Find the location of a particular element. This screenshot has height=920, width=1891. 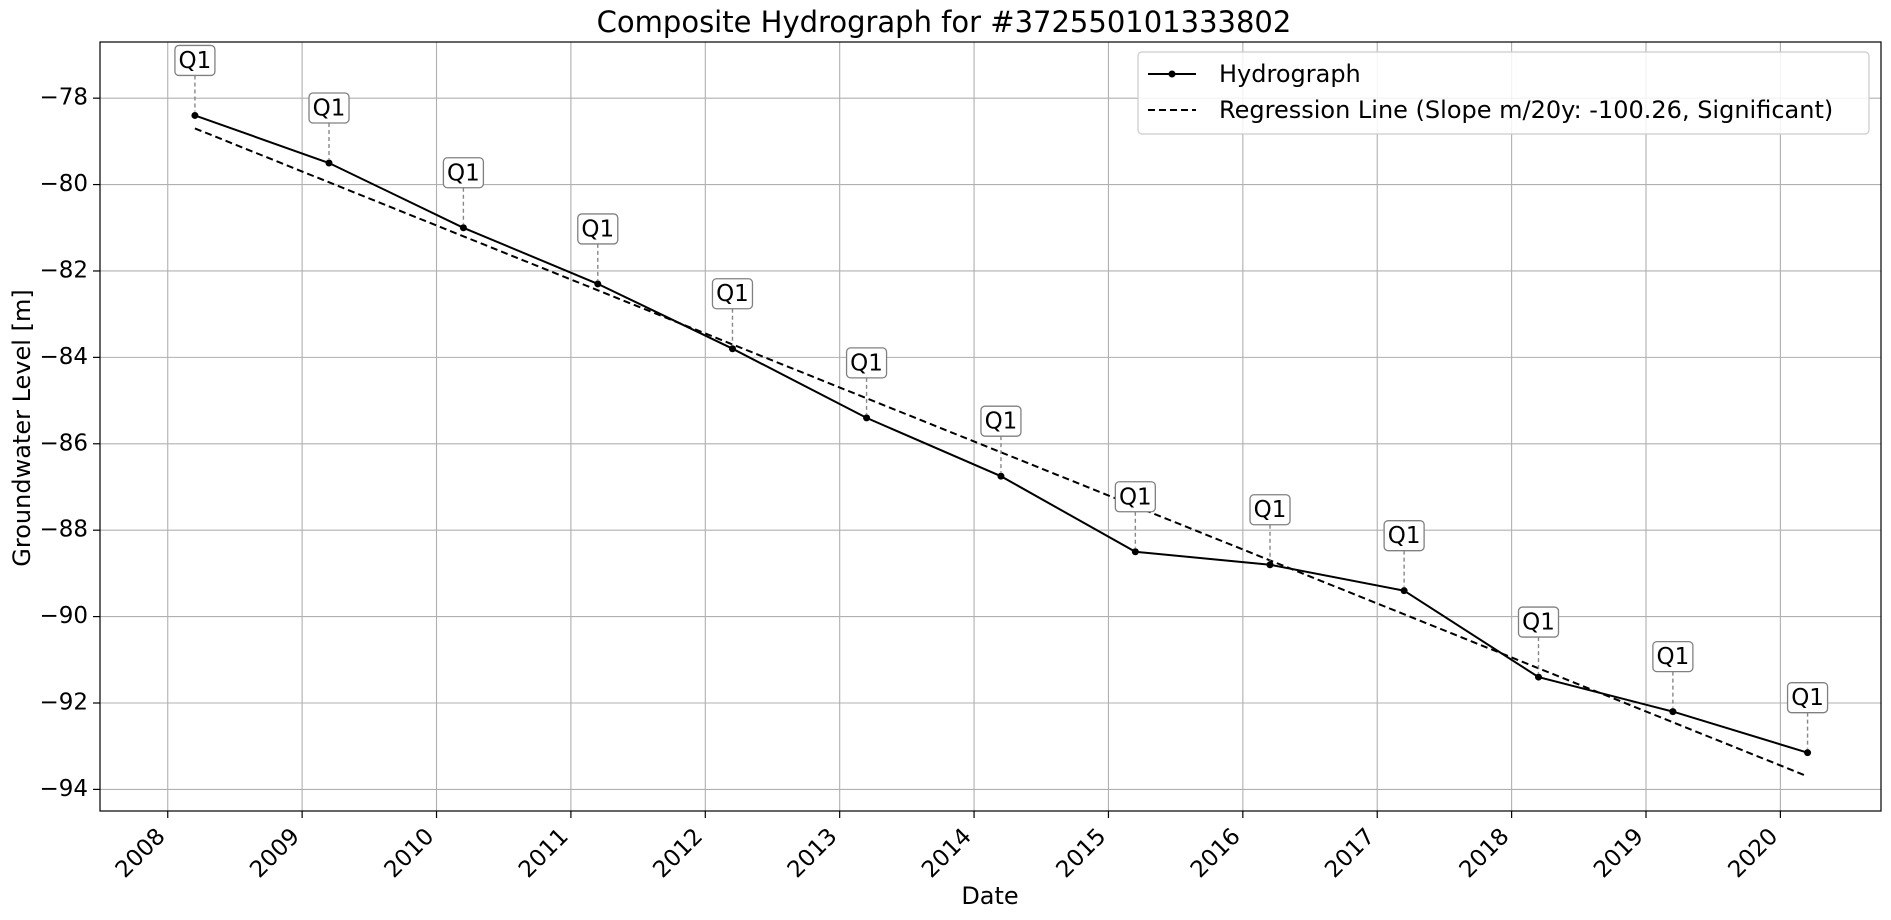

y-axis-label: Groundwater Level [m] is located at coordinates (22, 427).